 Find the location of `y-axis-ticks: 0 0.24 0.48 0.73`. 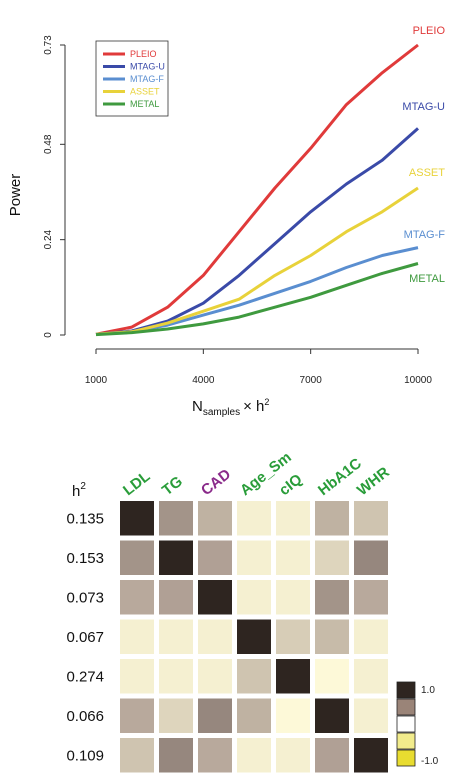

y-axis-ticks: 0 0.24 0.48 0.73 is located at coordinates (54, 186).